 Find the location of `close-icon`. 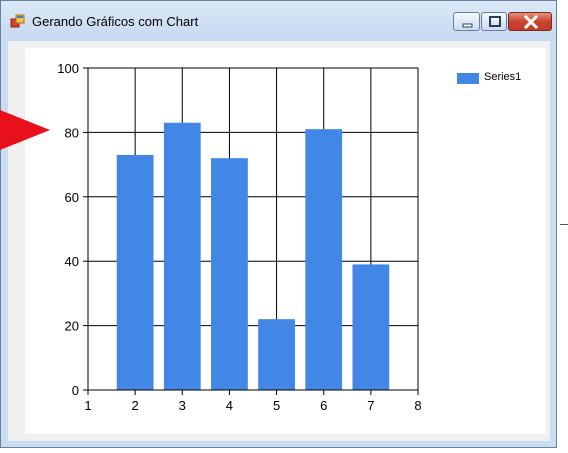

close-icon is located at coordinates (531, 22).